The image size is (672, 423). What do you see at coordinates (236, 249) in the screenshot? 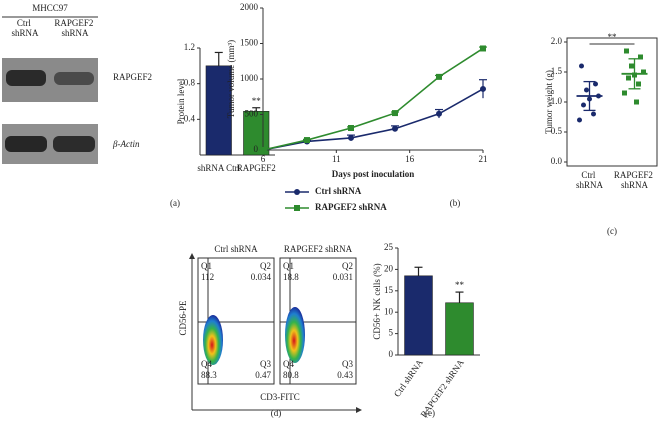
I see `flow-title: Ctrl shRNA` at bounding box center [236, 249].